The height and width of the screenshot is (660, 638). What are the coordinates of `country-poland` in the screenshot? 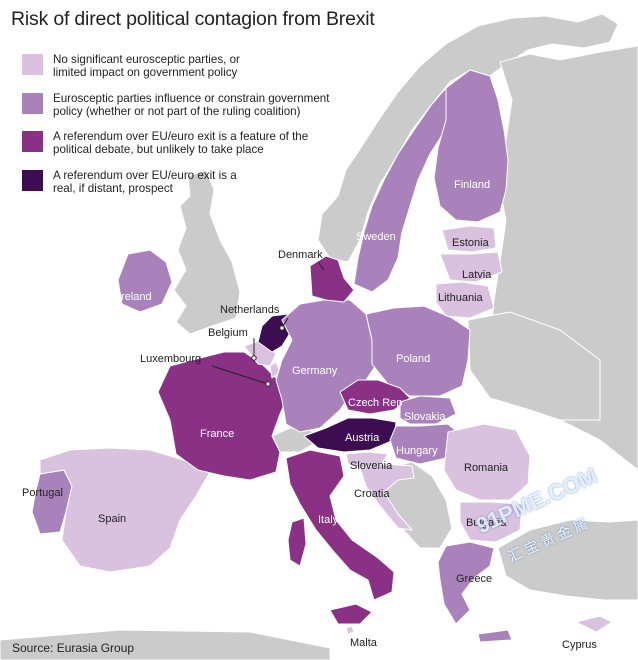 It's located at (418, 351).